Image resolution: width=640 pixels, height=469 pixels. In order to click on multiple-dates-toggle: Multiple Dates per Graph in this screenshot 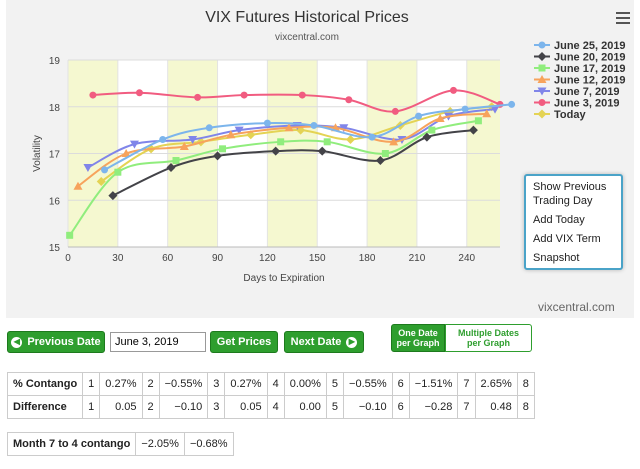, I will do `click(488, 338)`.